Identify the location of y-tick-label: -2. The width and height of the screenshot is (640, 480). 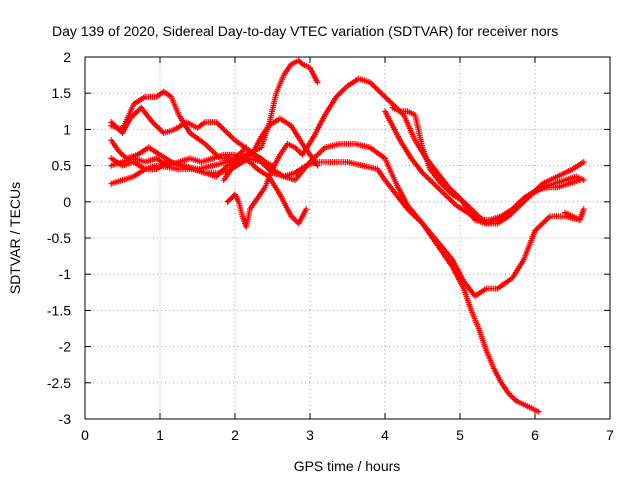
(65, 347).